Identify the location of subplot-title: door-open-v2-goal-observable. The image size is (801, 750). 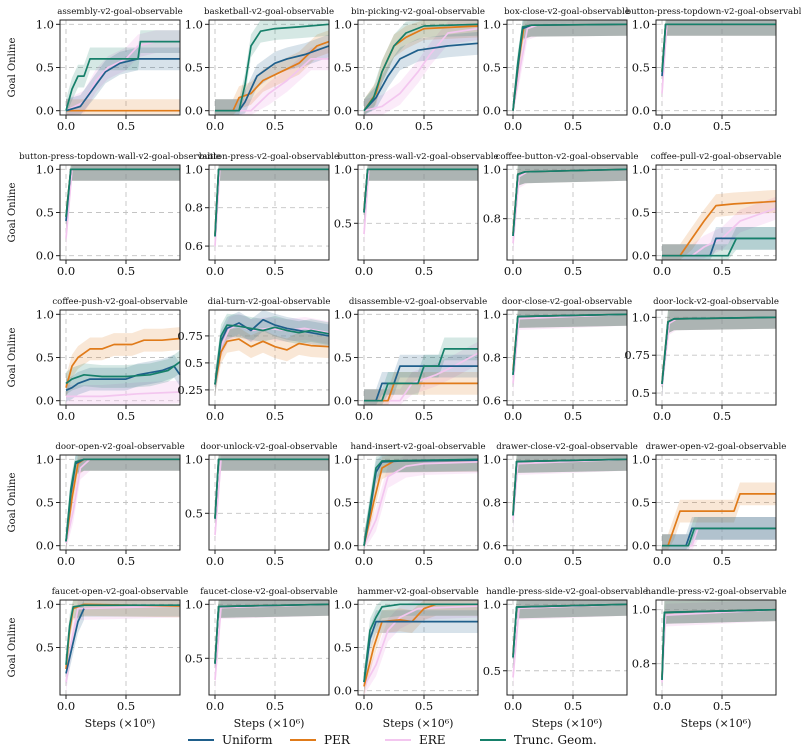
(119, 447).